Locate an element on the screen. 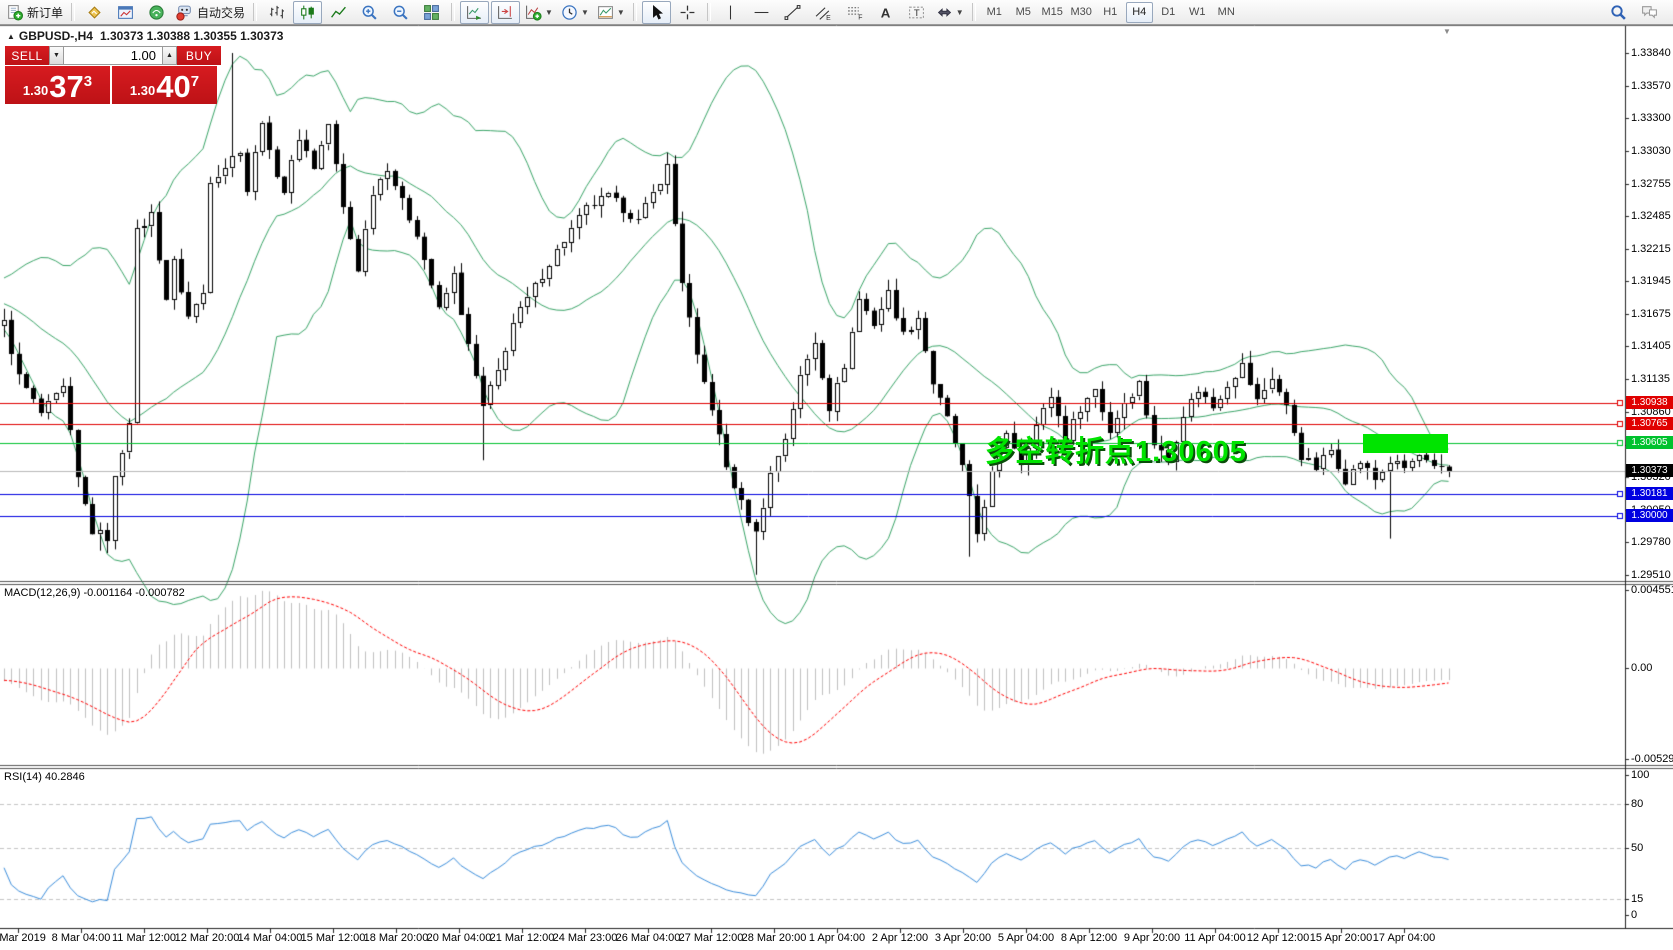 The image size is (1673, 950). timeframe-m5-button: M5 is located at coordinates (1023, 12).